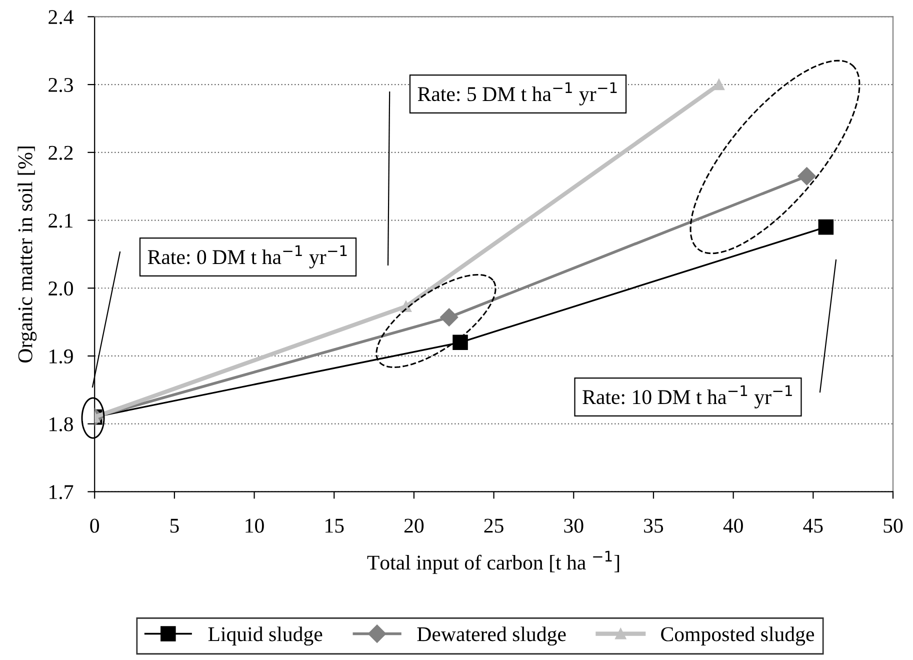 Image resolution: width=913 pixels, height=660 pixels. Describe the element at coordinates (574, 525) in the screenshot. I see `x-tick-label: 30` at that location.